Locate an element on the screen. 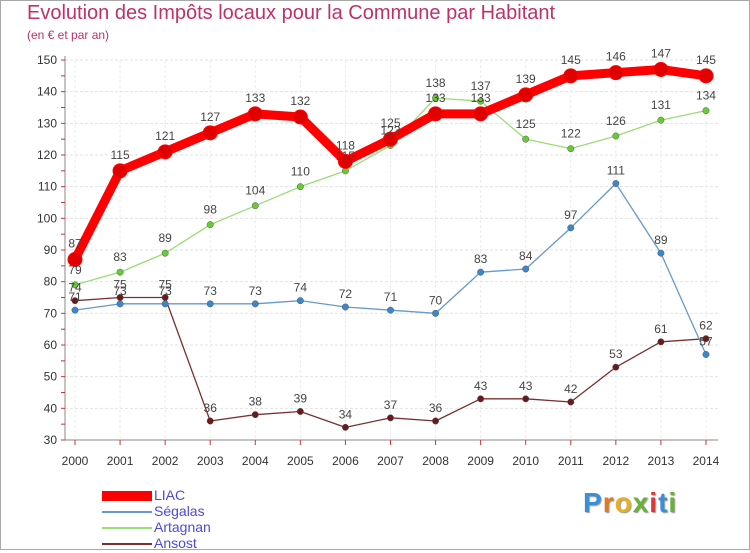 The height and width of the screenshot is (553, 750). data-label-ansost: 36 is located at coordinates (436, 408).